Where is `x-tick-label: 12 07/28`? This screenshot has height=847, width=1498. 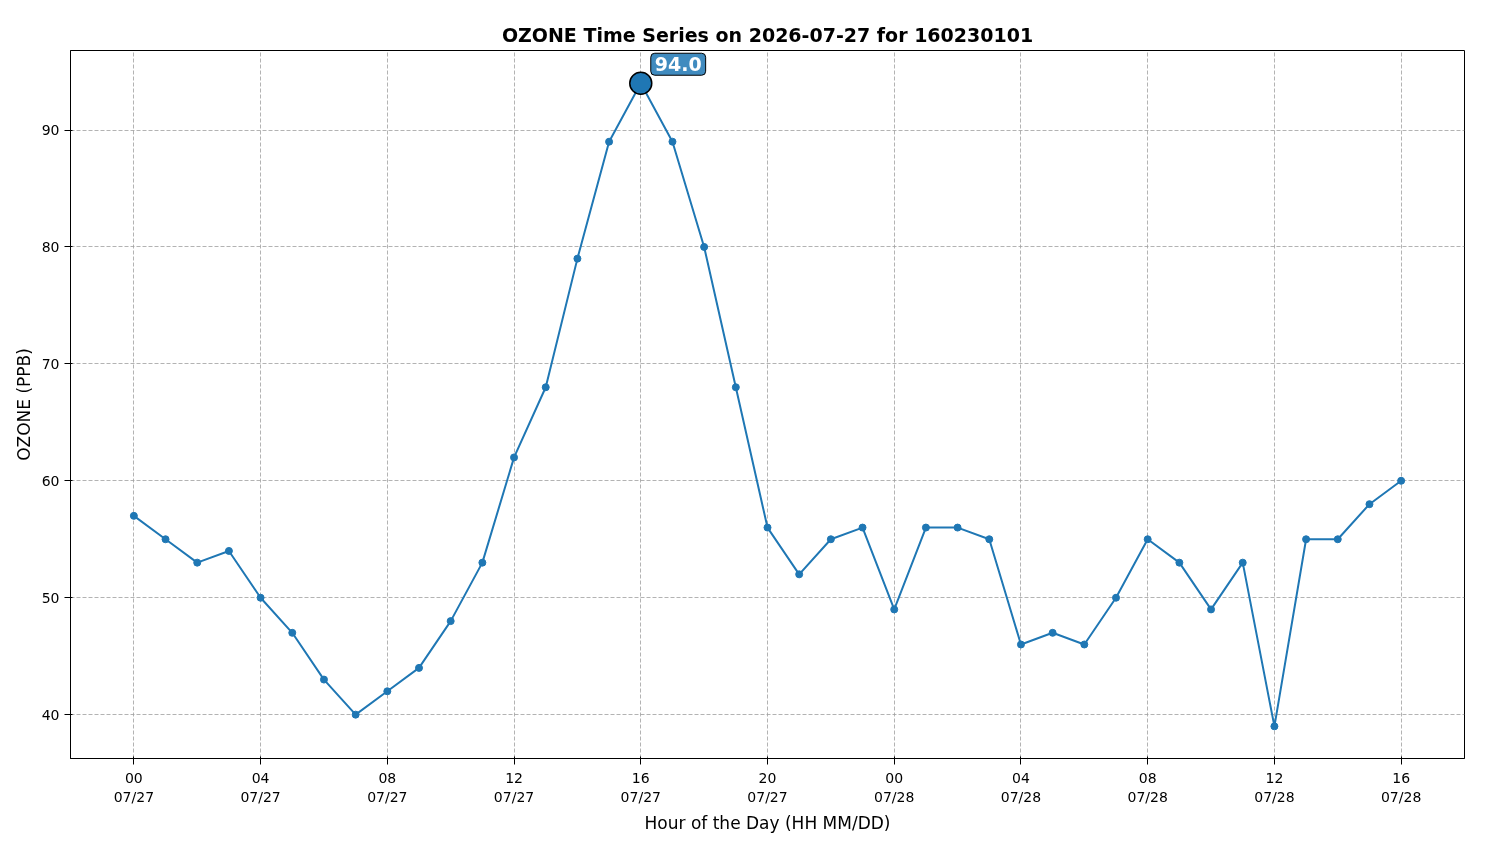
x-tick-label: 12 07/28 is located at coordinates (1274, 787).